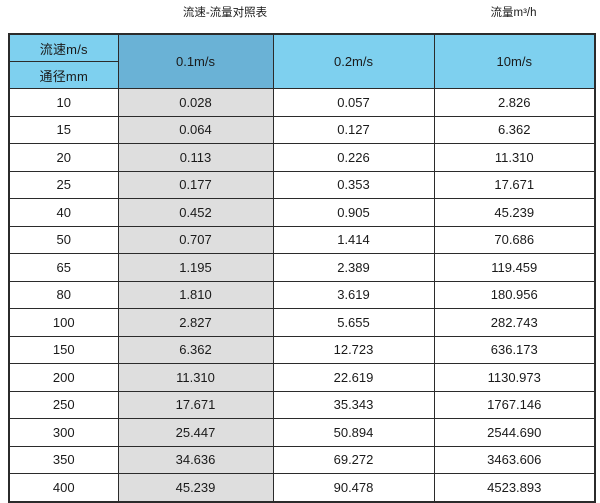  I want to click on cell-flow-at-10-ms: 6.362, so click(514, 129).